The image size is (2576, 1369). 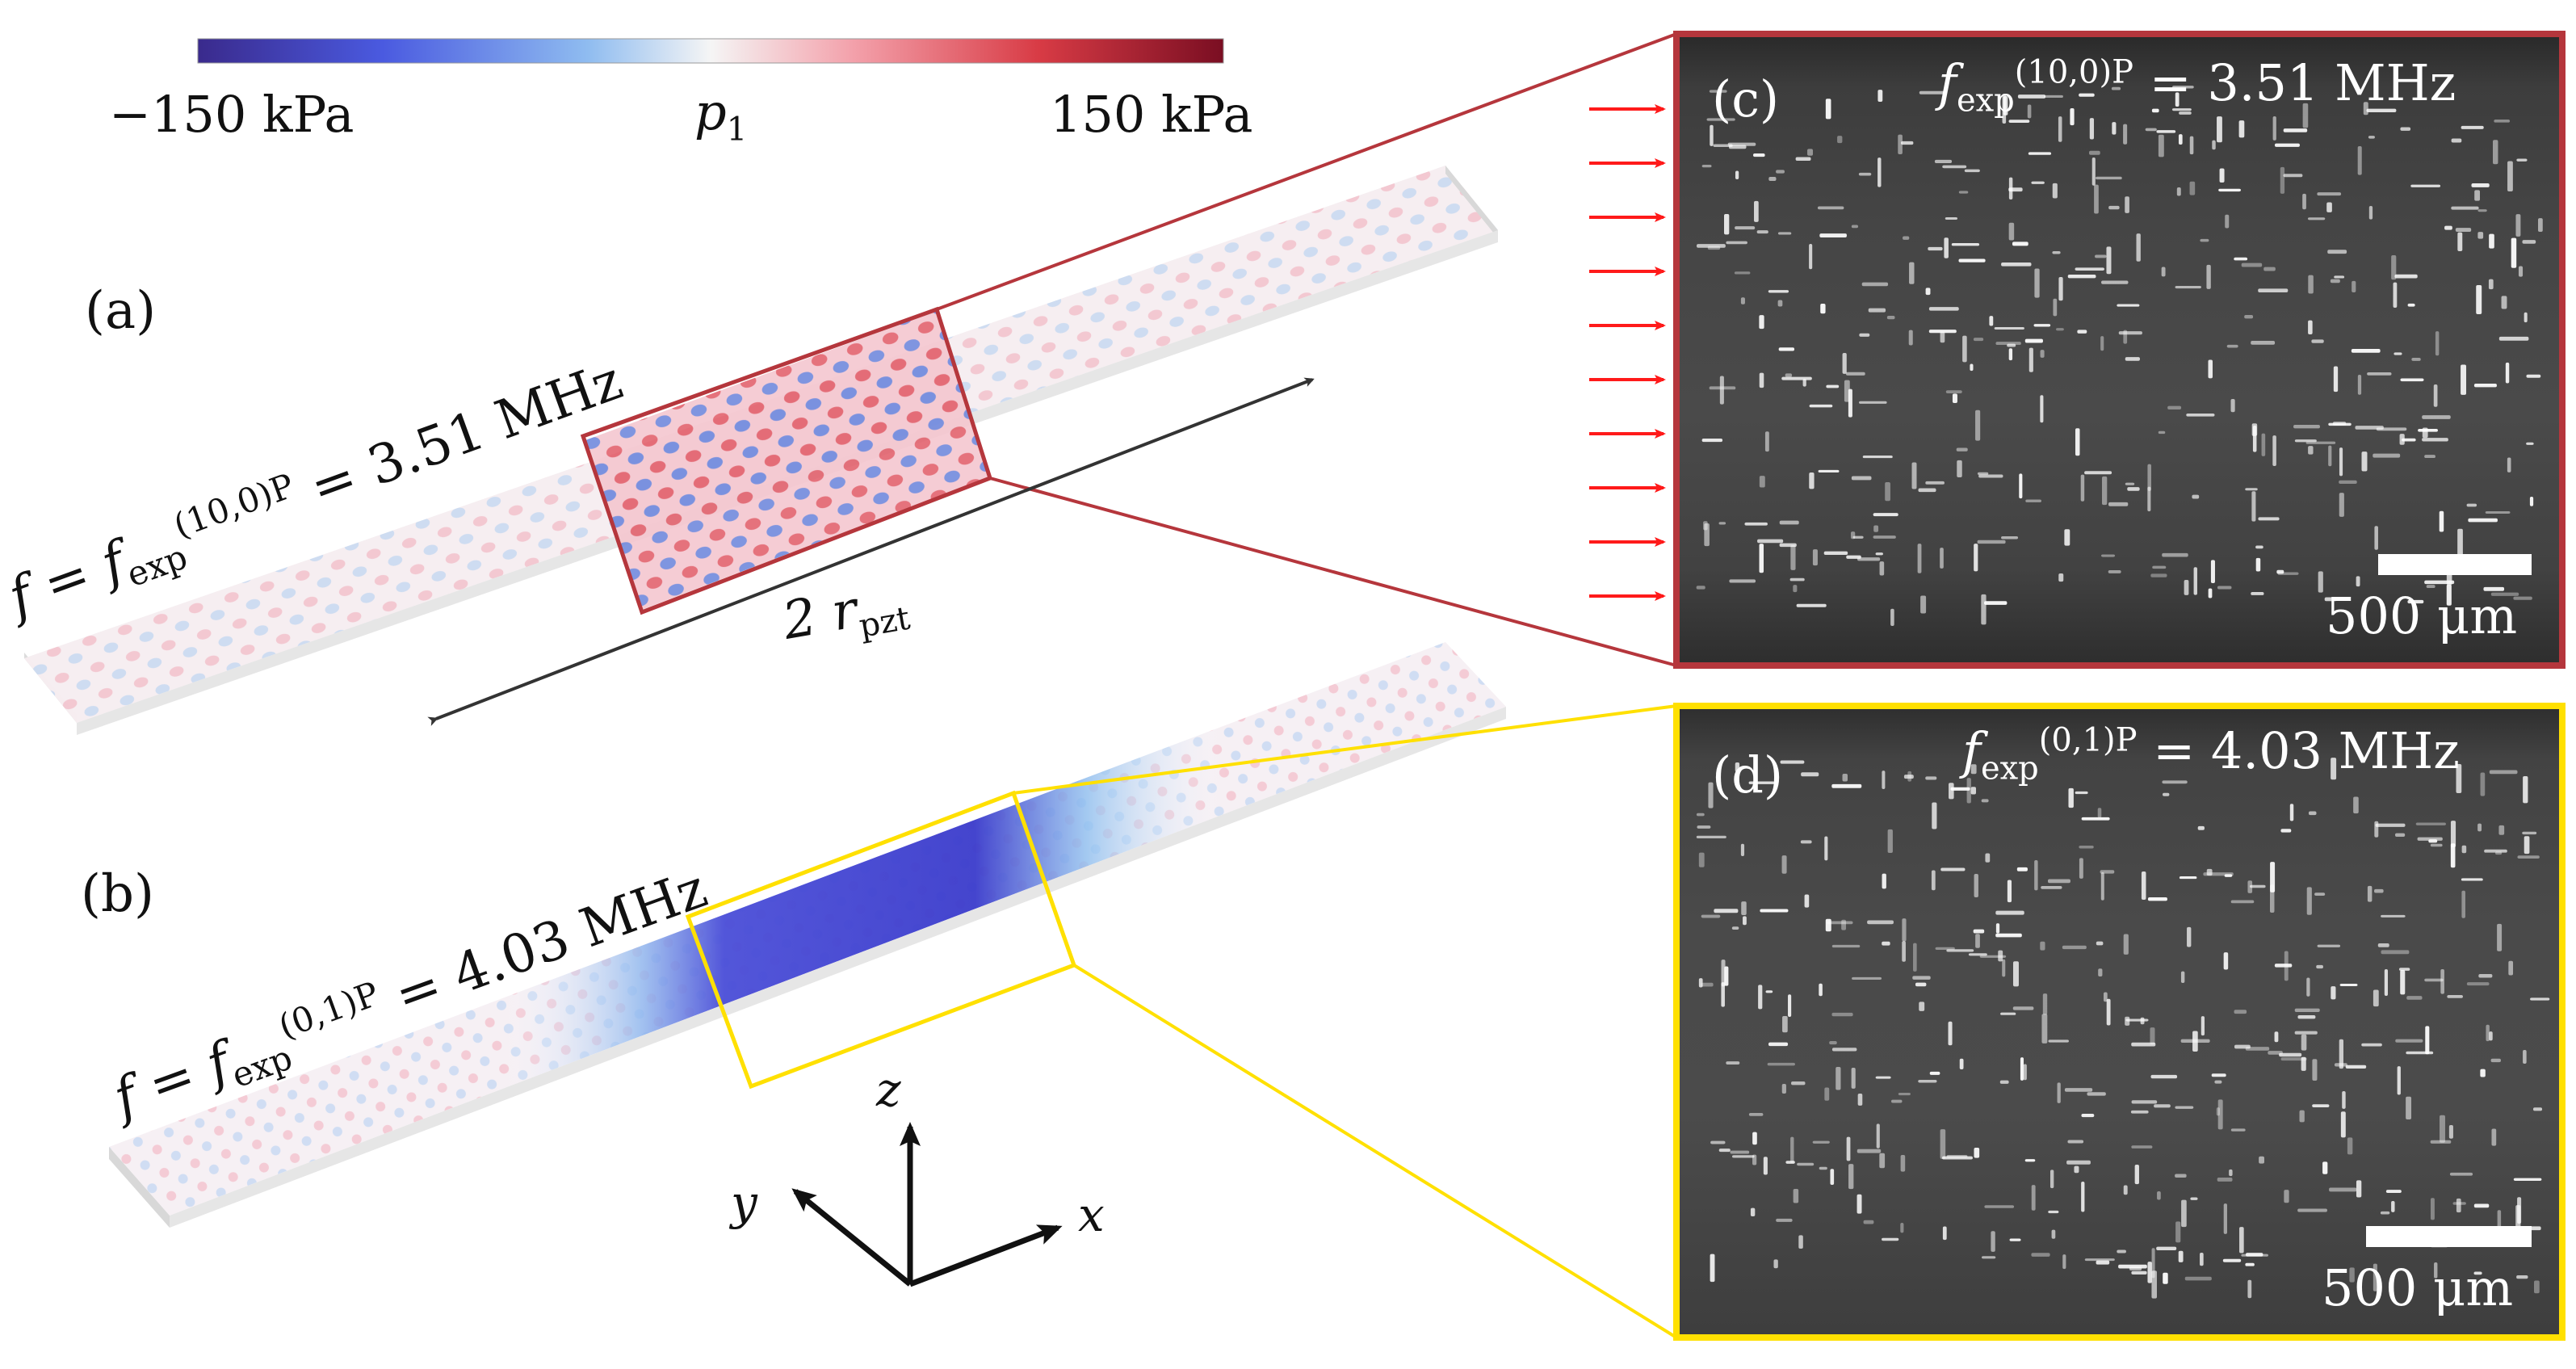 What do you see at coordinates (2119, 356) in the screenshot?
I see `particle-streaks-c` at bounding box center [2119, 356].